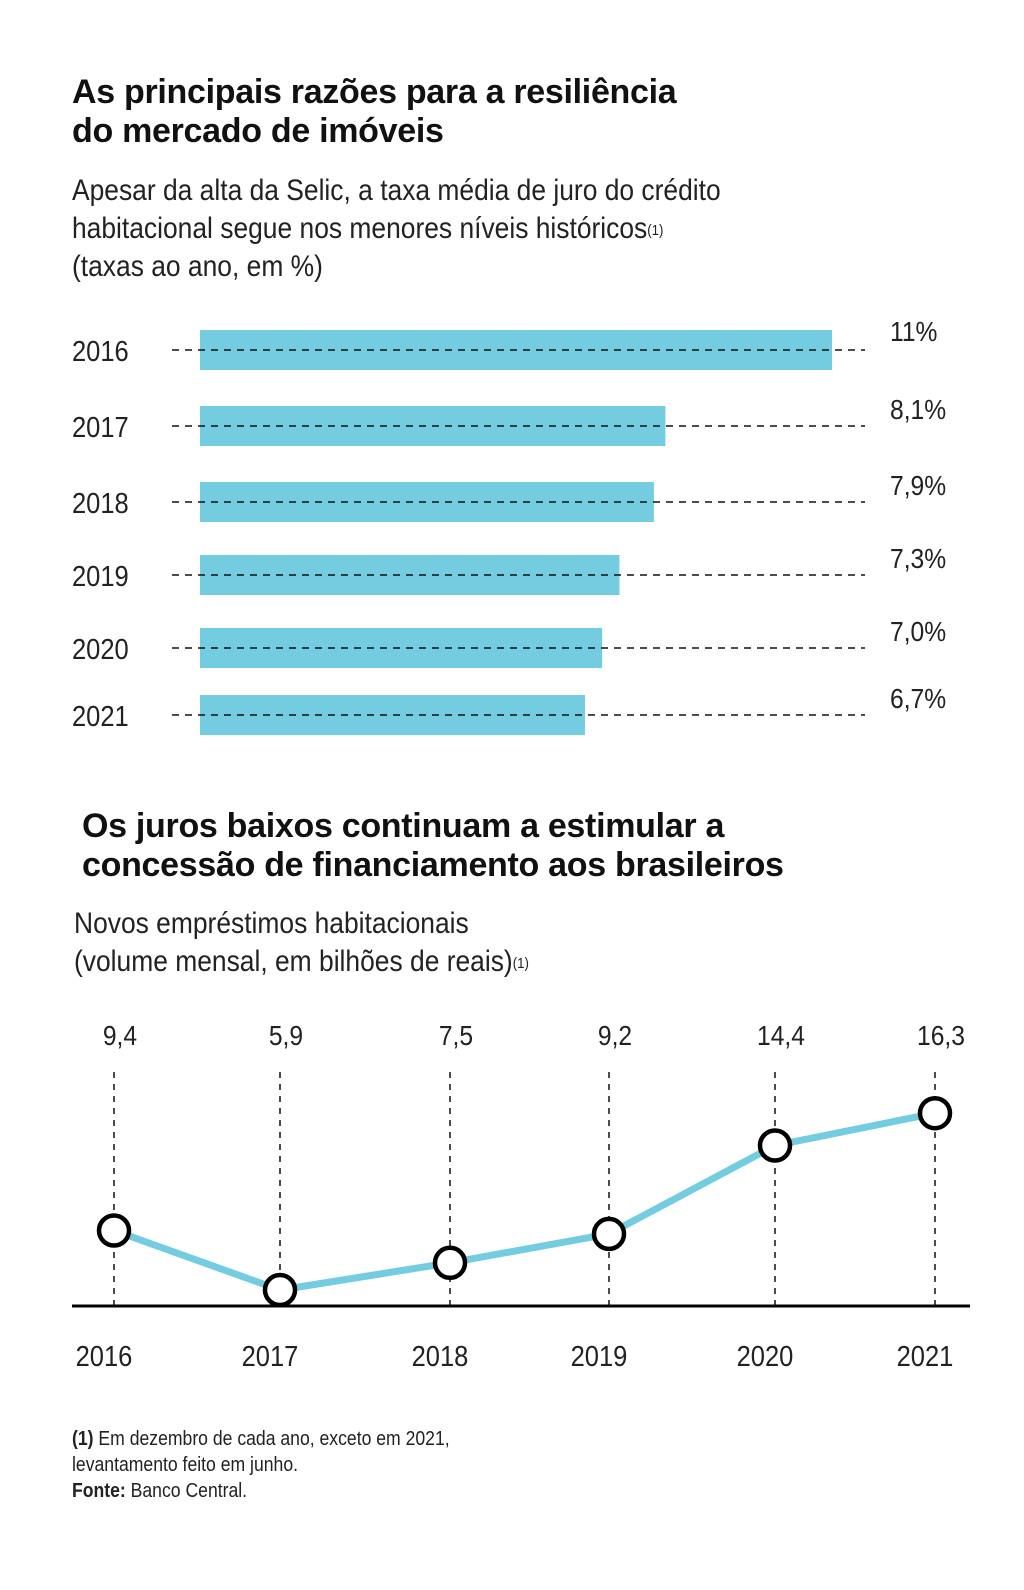 This screenshot has height=1590, width=1024. What do you see at coordinates (100, 502) in the screenshot?
I see `category-label-2018: 2018` at bounding box center [100, 502].